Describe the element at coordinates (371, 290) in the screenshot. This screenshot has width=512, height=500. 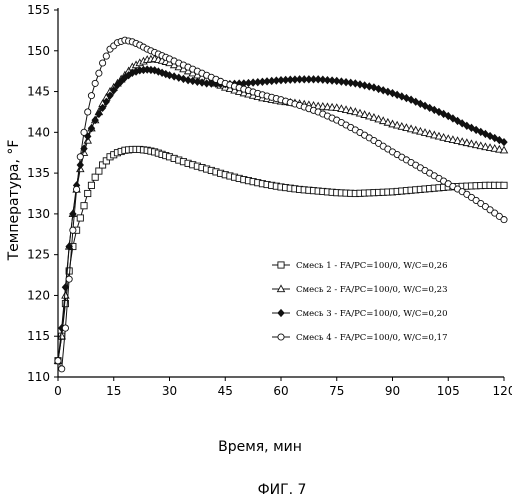
I see `legend-label: Смесь 2 - FA/PC=100/0, W/C=0,23` at that location.